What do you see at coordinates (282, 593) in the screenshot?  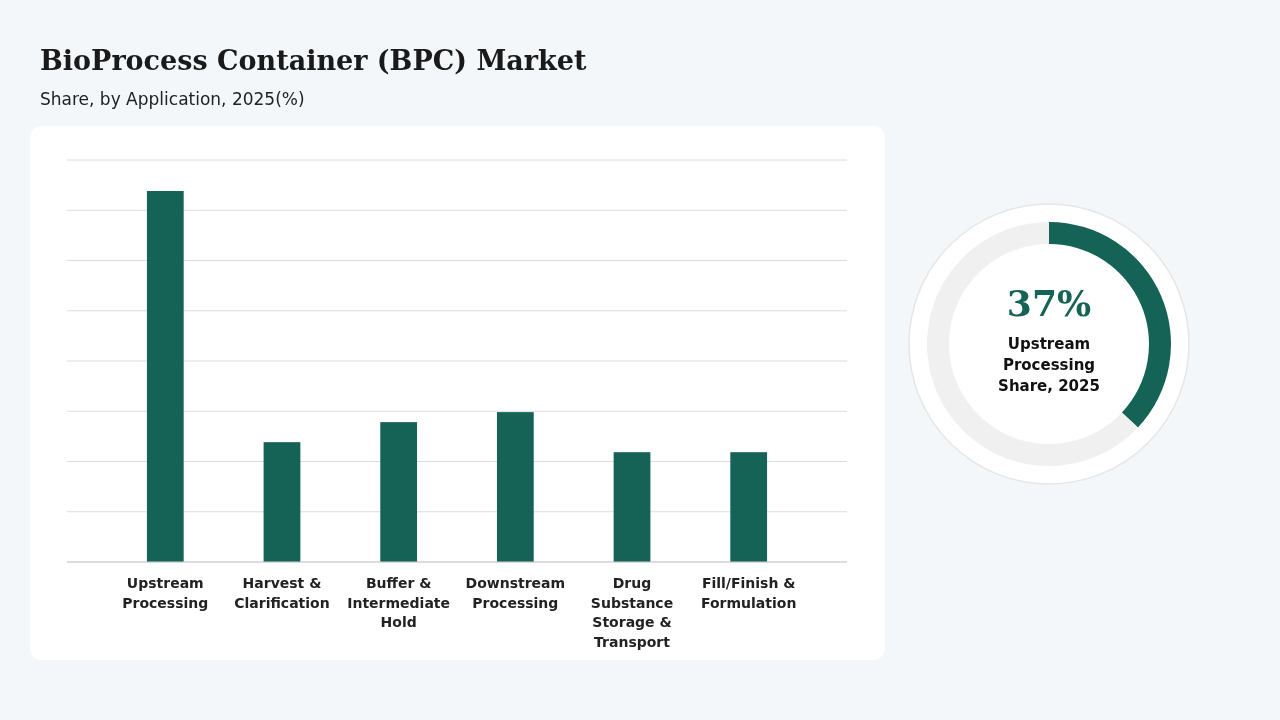 I see `x-tick-label: Harvest & Clarification` at bounding box center [282, 593].